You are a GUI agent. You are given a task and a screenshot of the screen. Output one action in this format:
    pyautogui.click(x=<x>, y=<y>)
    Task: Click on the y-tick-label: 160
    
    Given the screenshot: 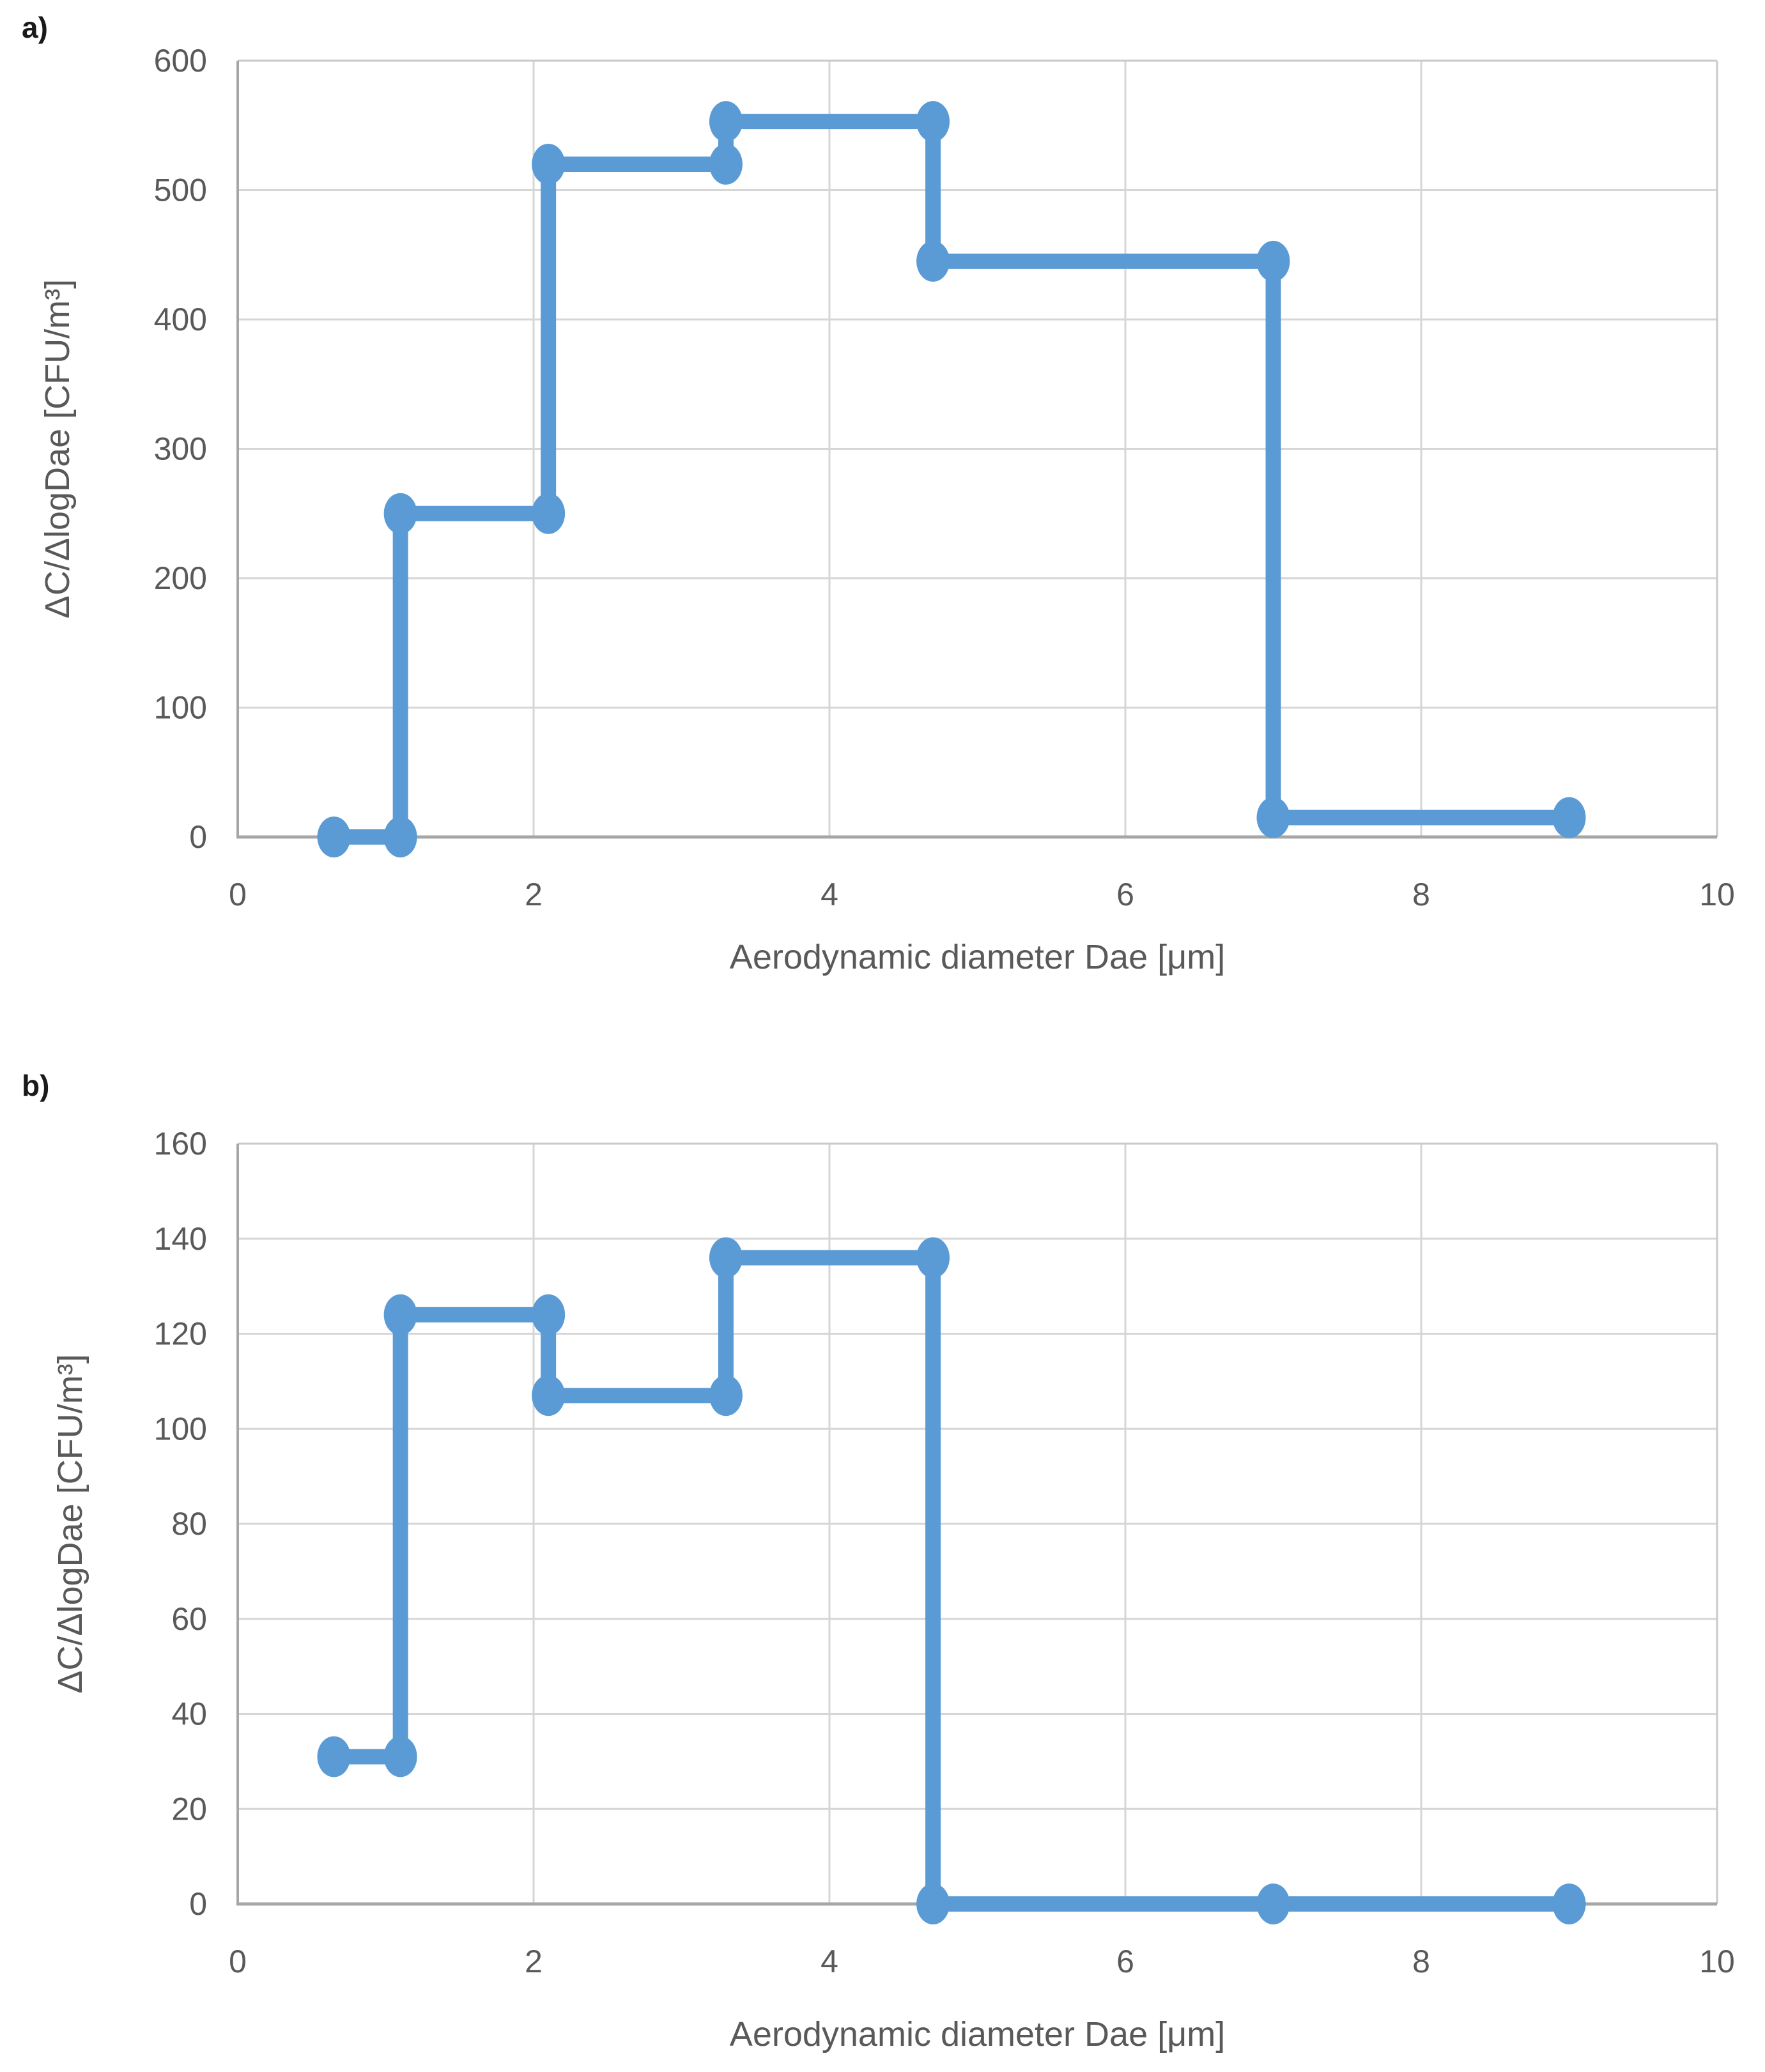 What is the action you would take?
    pyautogui.click(x=180, y=1144)
    